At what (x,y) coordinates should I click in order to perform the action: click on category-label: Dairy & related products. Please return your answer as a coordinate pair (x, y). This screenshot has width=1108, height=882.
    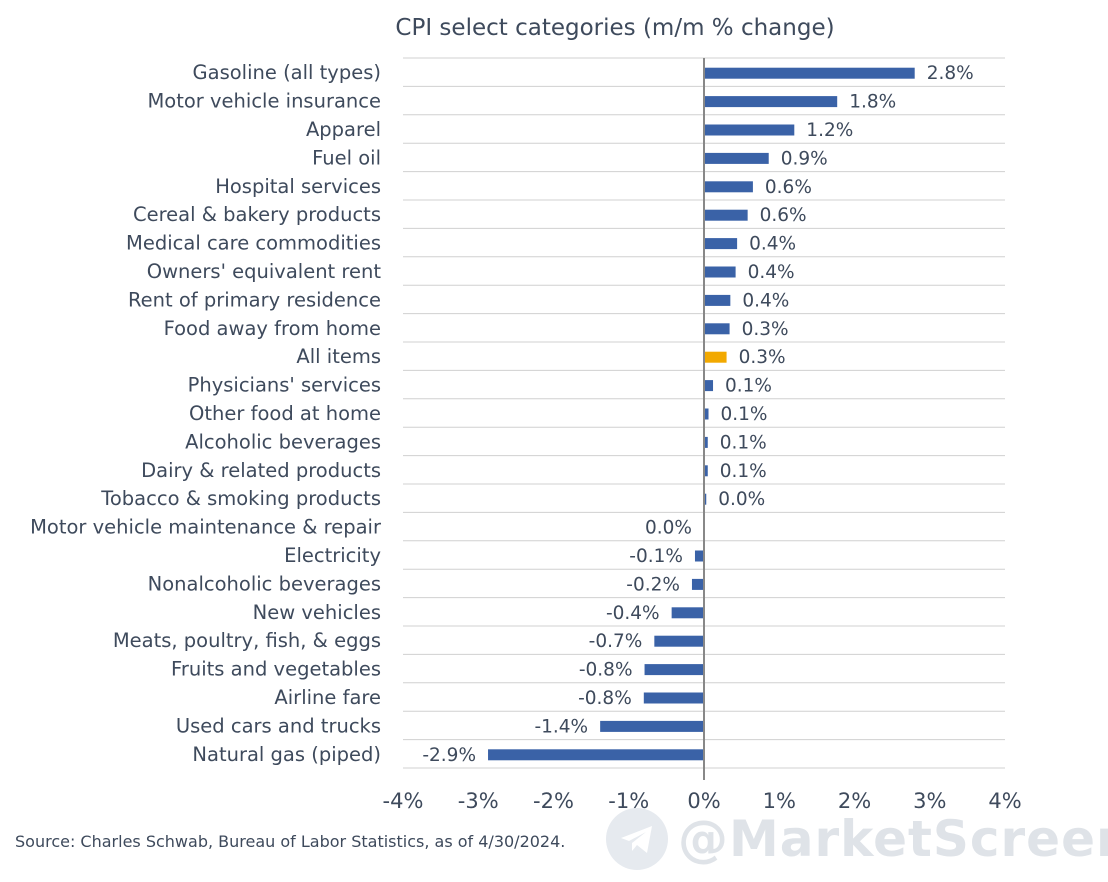
    Looking at the image, I should click on (261, 470).